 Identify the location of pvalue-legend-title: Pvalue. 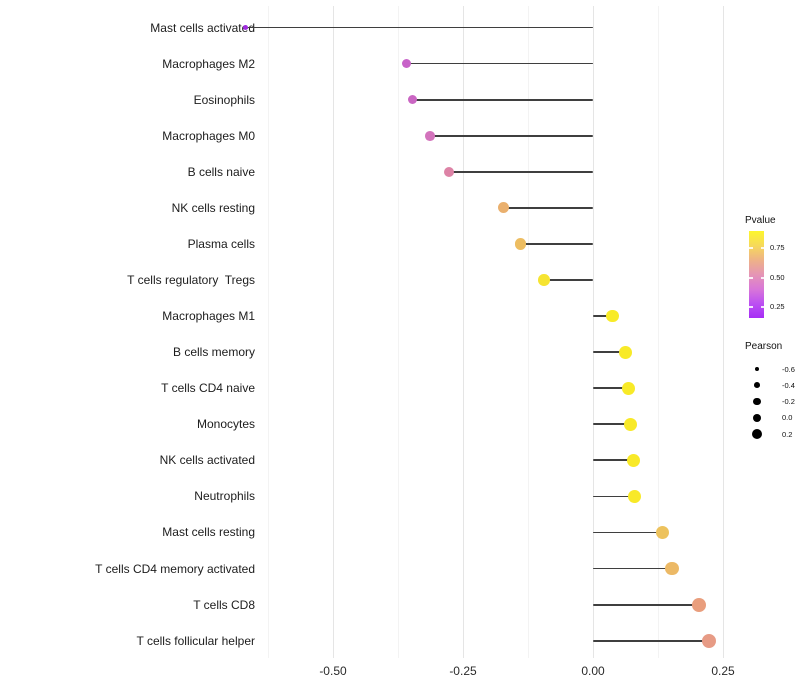
(760, 220).